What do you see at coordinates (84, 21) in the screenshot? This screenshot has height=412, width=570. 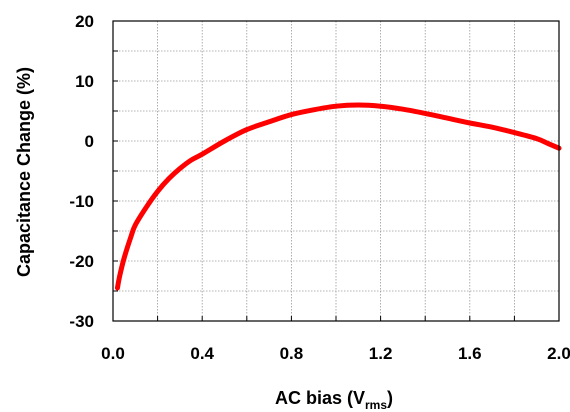 I see `y-tick-label: 20` at bounding box center [84, 21].